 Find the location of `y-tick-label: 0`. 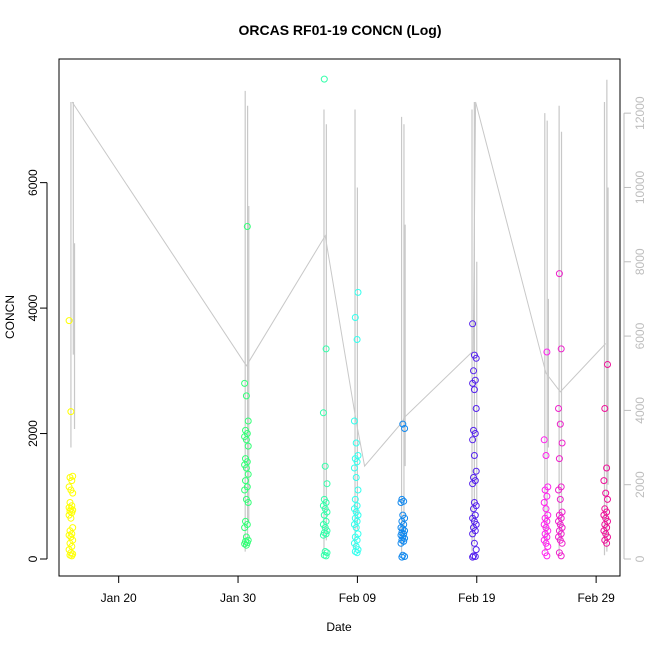

y-tick-label: 0 is located at coordinates (33, 558).